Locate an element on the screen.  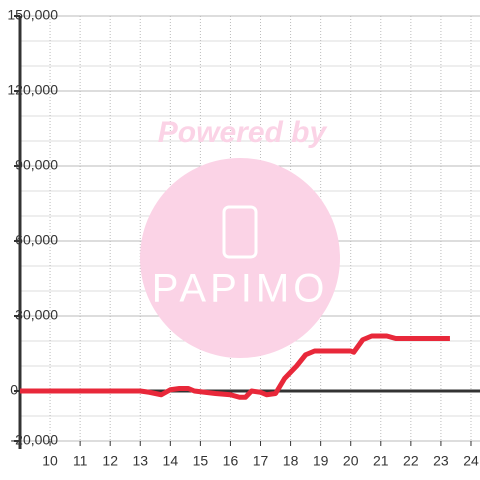
x-tick-label: 20 is located at coordinates (351, 461).